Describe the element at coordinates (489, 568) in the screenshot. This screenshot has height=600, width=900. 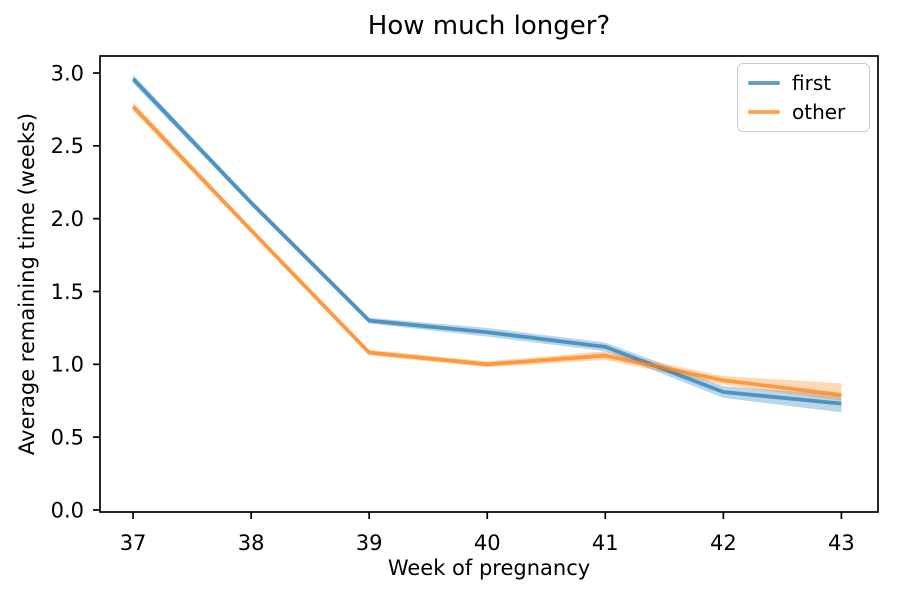
I see `x-axis-label: Week of pregnancy` at that location.